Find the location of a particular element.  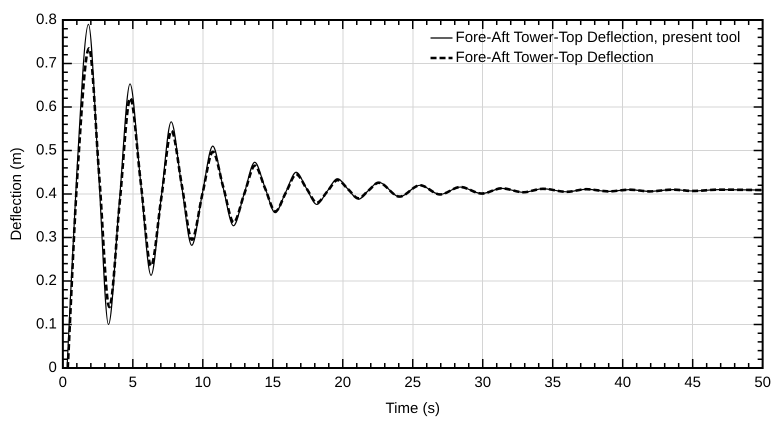

x-tick-label: 5 is located at coordinates (133, 383).